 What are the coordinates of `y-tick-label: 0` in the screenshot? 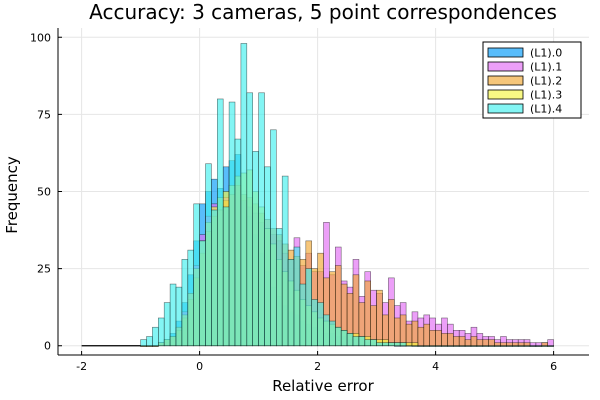 It's located at (47, 346).